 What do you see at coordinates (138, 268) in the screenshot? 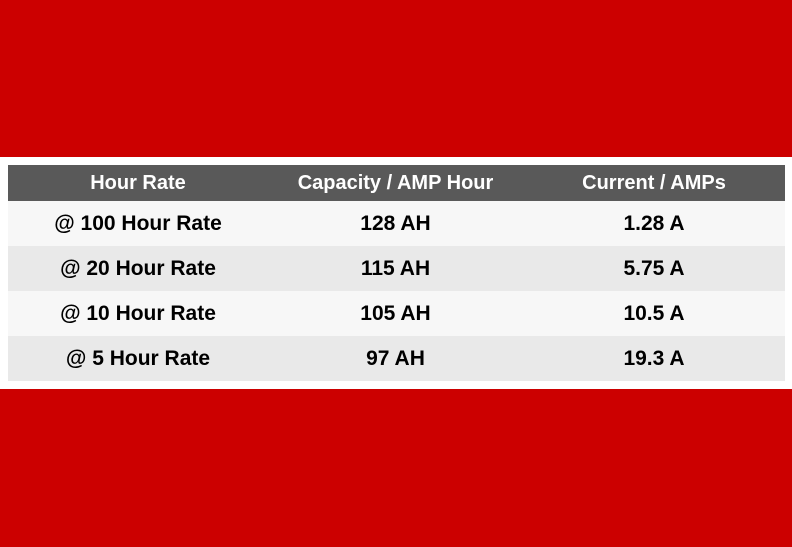
I see `cell-hour-rate: @ 20 Hour Rate` at bounding box center [138, 268].